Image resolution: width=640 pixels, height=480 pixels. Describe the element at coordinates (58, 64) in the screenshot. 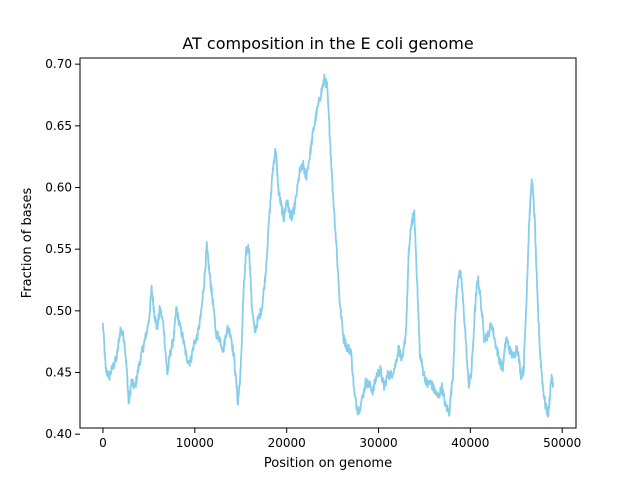

I see `y-tick-label: 0.70` at that location.